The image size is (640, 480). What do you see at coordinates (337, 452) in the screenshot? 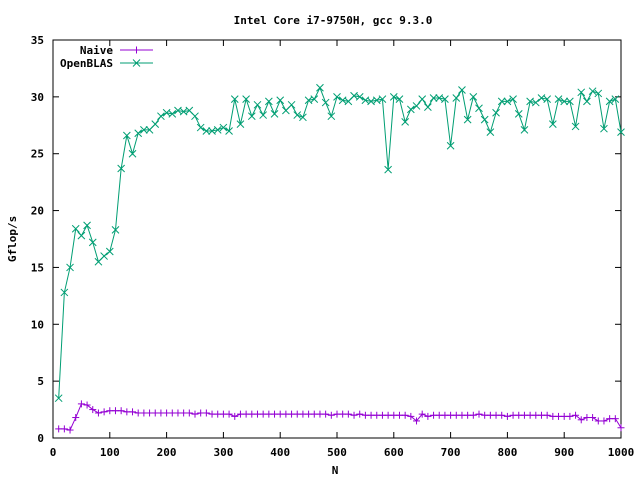
I see `x-tick-label: 500` at bounding box center [337, 452].